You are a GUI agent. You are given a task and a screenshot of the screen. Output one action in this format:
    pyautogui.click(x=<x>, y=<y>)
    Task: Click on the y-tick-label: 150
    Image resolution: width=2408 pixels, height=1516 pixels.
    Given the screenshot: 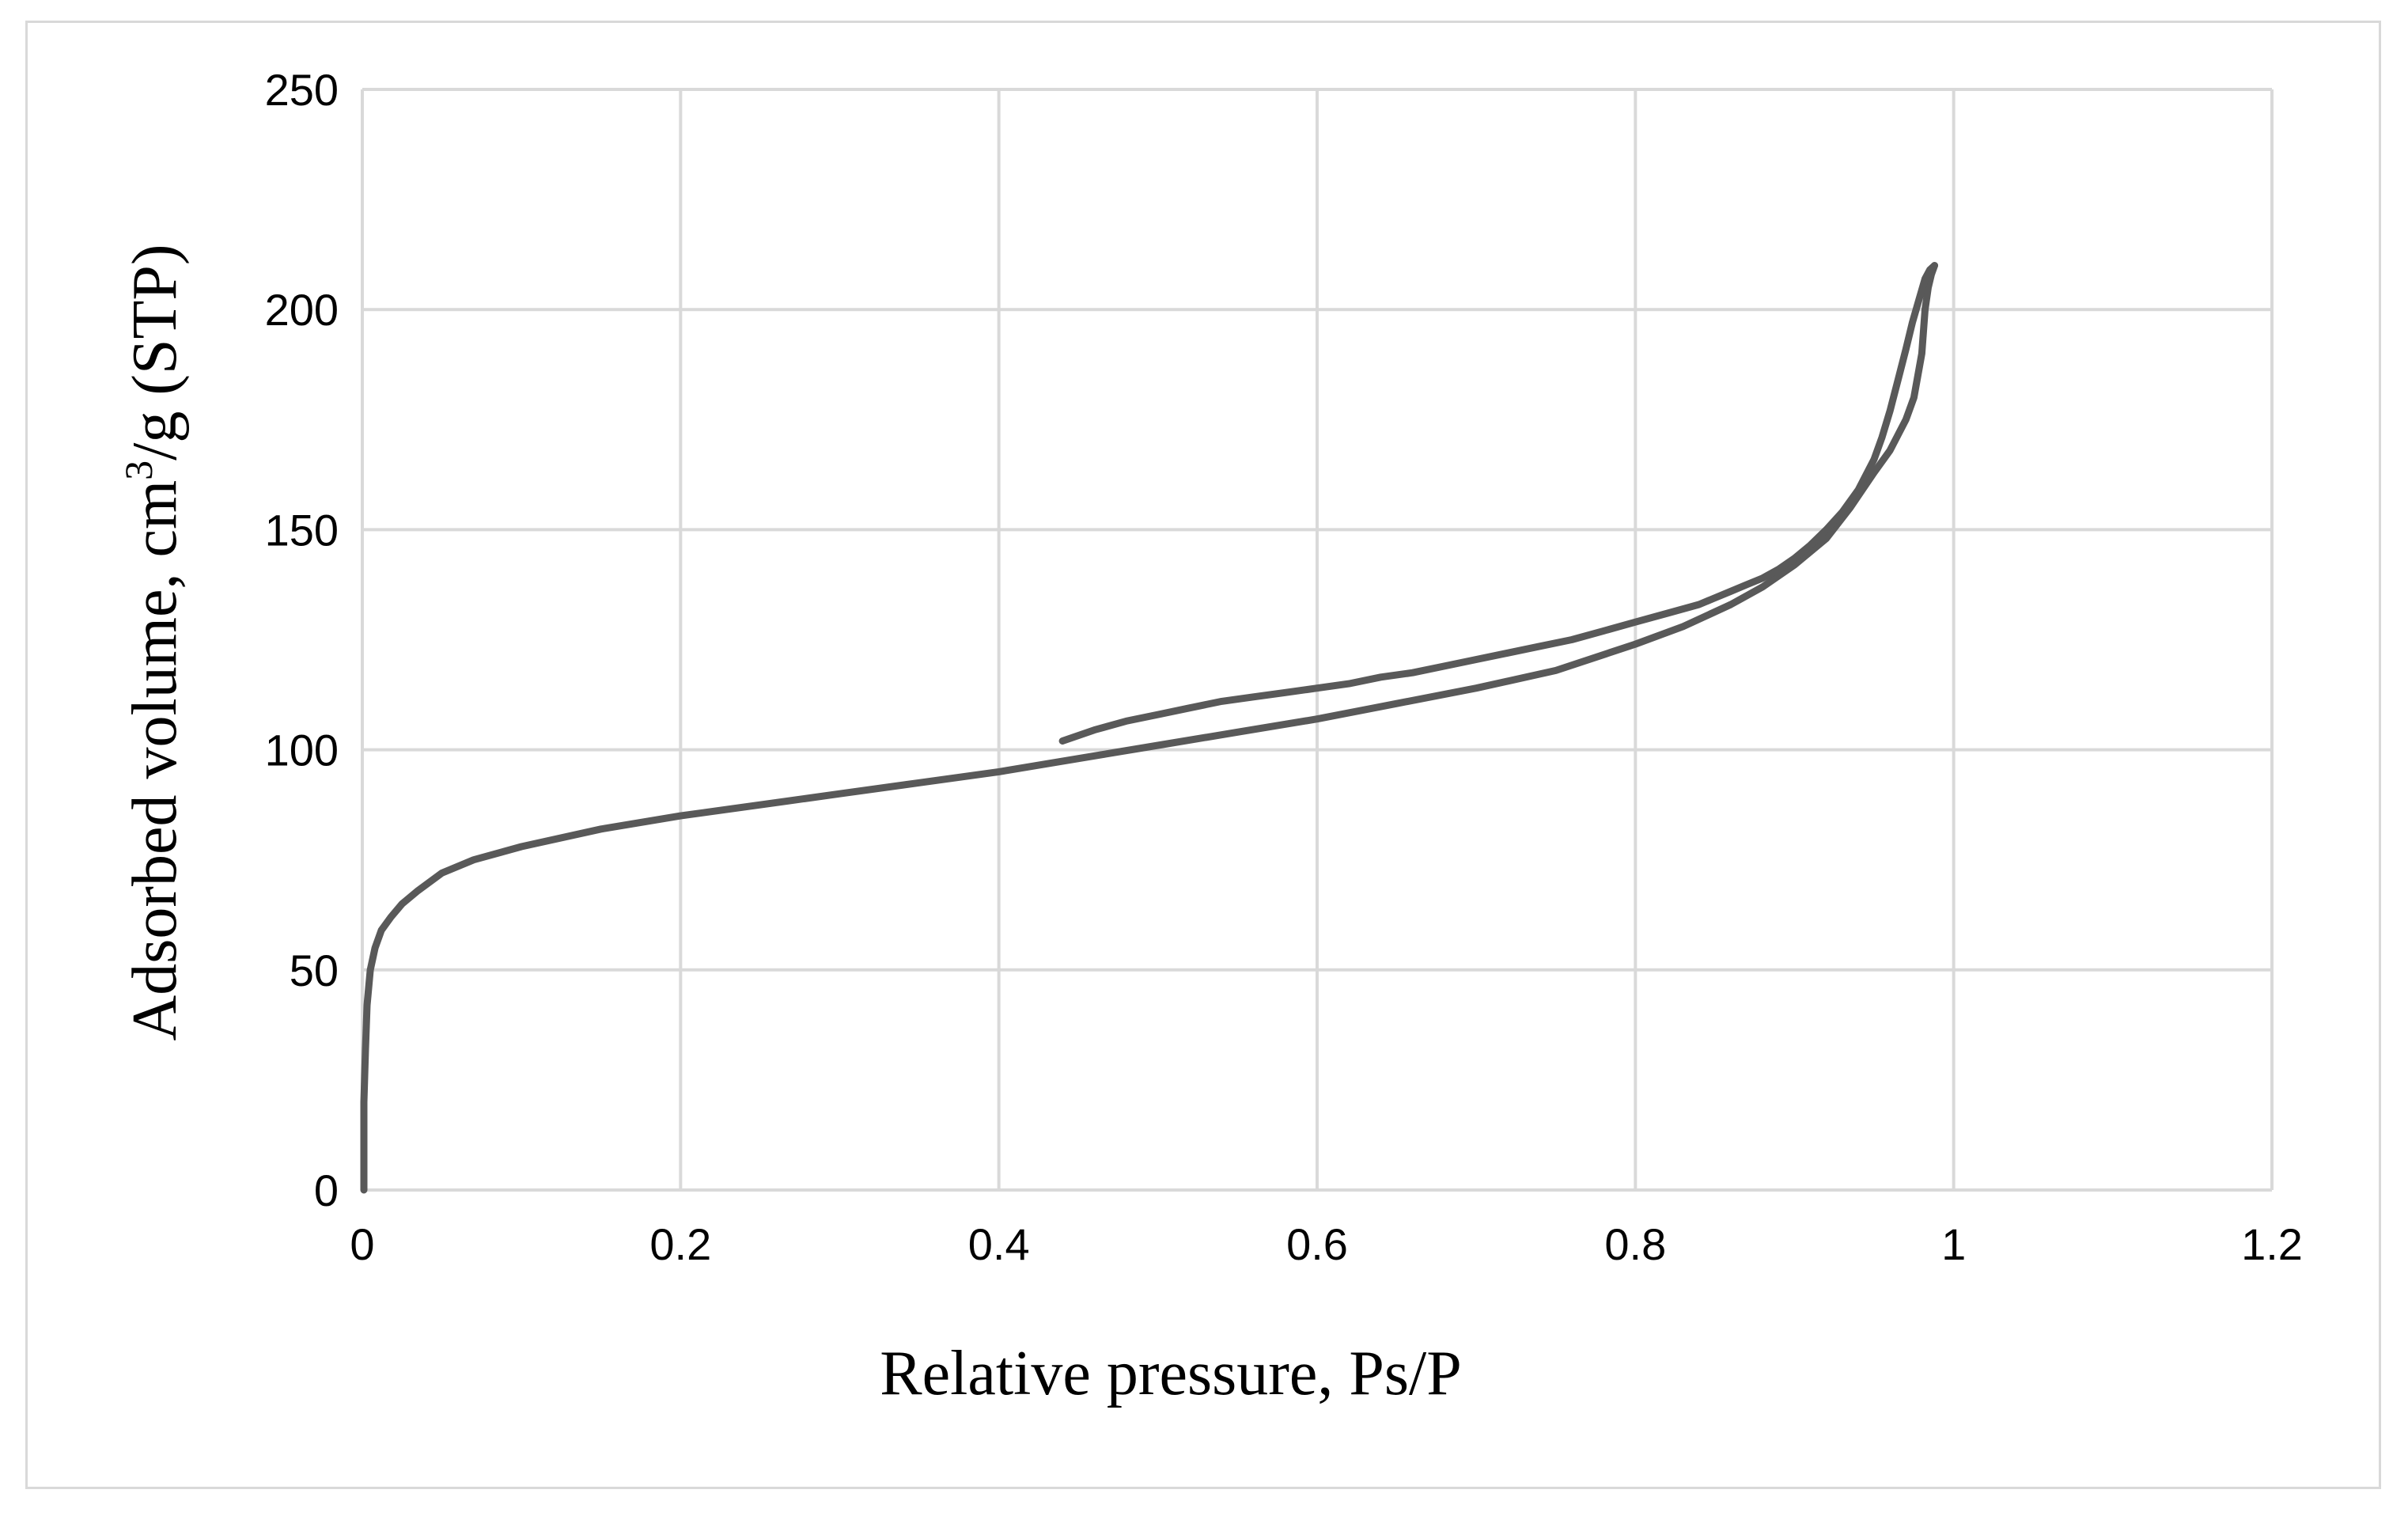 What is the action you would take?
    pyautogui.click(x=302, y=530)
    